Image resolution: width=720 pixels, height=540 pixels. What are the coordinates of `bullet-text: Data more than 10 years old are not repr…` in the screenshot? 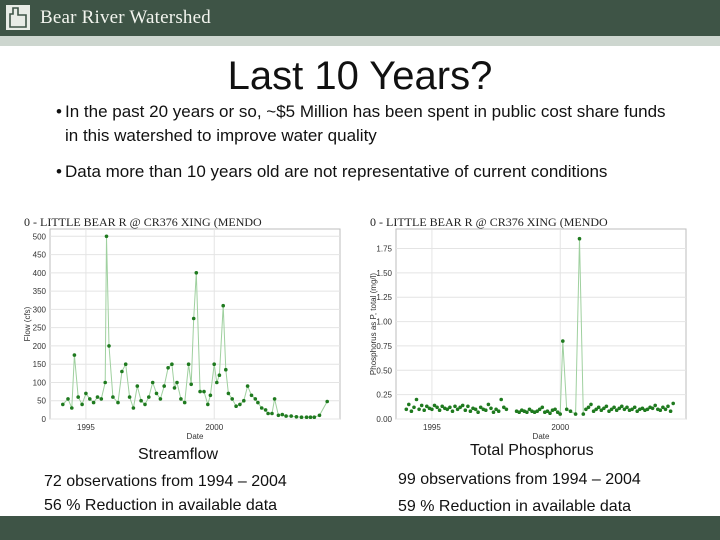 It's located at (336, 171).